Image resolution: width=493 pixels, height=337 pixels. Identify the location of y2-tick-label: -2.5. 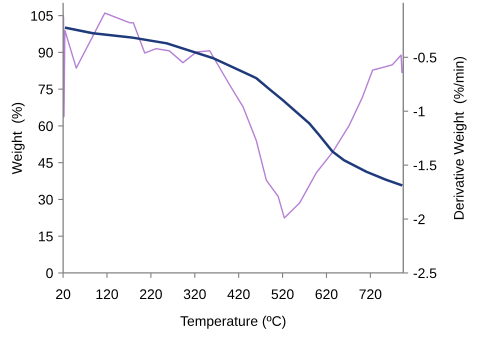
(425, 273).